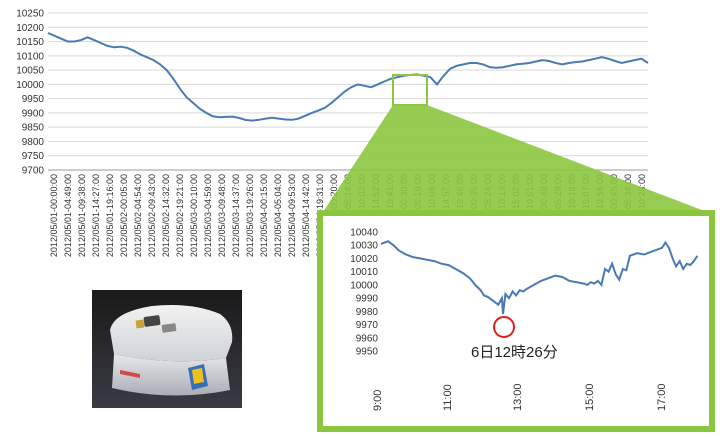 The width and height of the screenshot is (724, 437). What do you see at coordinates (33, 128) in the screenshot?
I see `main-y-tick-label: 9850` at bounding box center [33, 128].